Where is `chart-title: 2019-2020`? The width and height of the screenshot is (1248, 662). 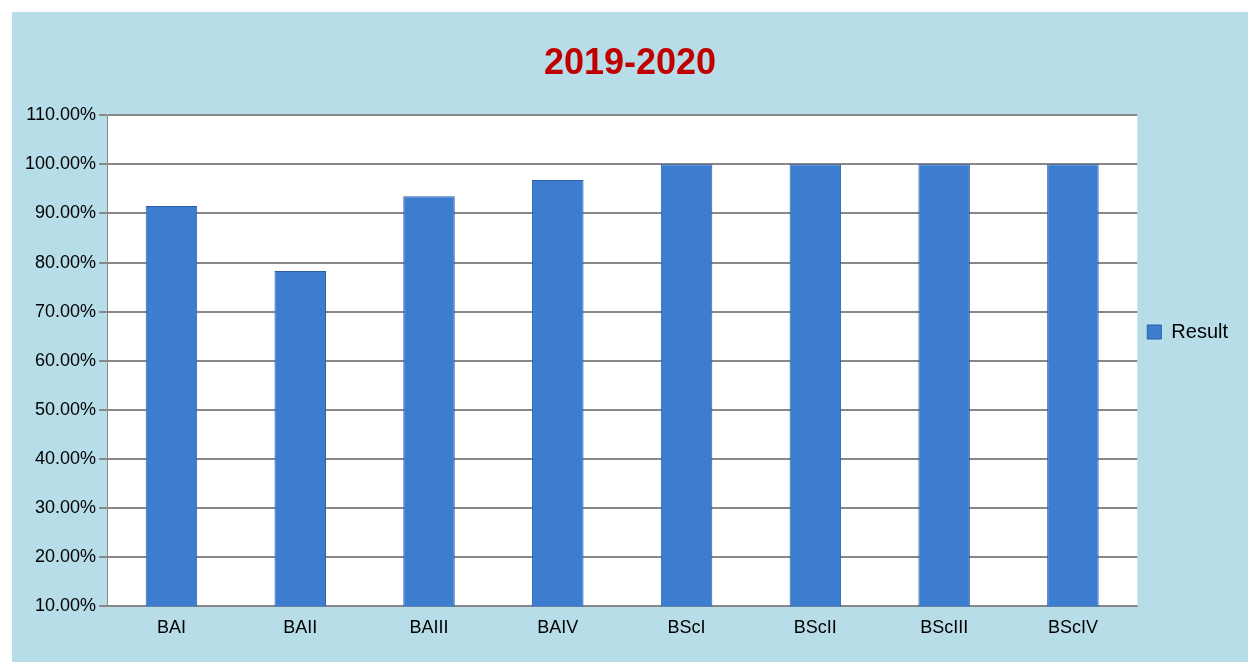 chart-title: 2019-2020 is located at coordinates (630, 61).